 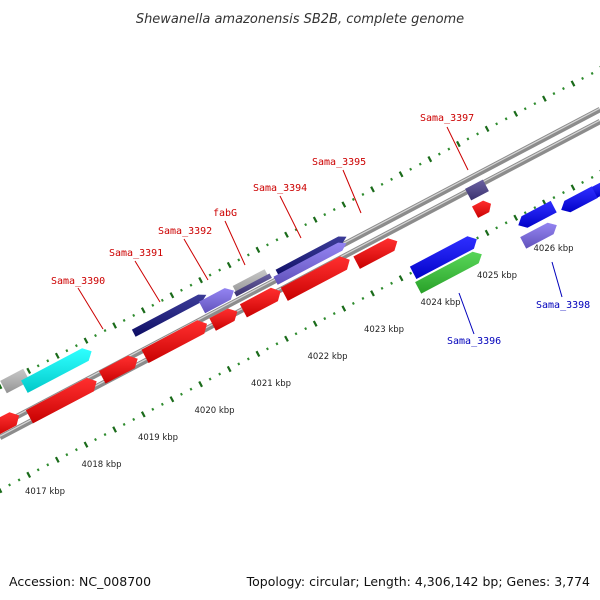 What do you see at coordinates (56, 370) in the screenshot?
I see `gene-upper-cyan-shading` at bounding box center [56, 370].